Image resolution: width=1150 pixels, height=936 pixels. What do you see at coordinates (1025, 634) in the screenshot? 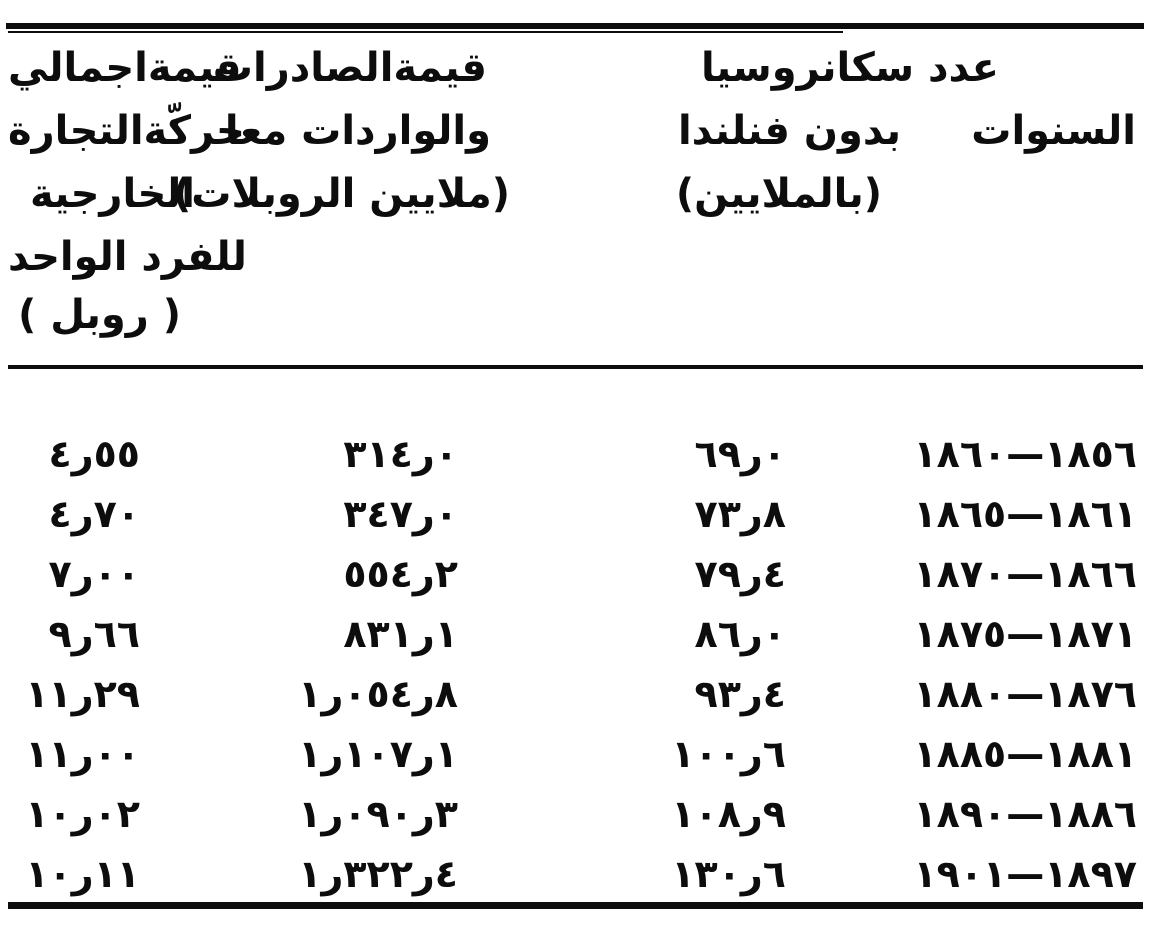
I see `years-cell: ١٨٧٥—١٨٧١` at bounding box center [1025, 634].